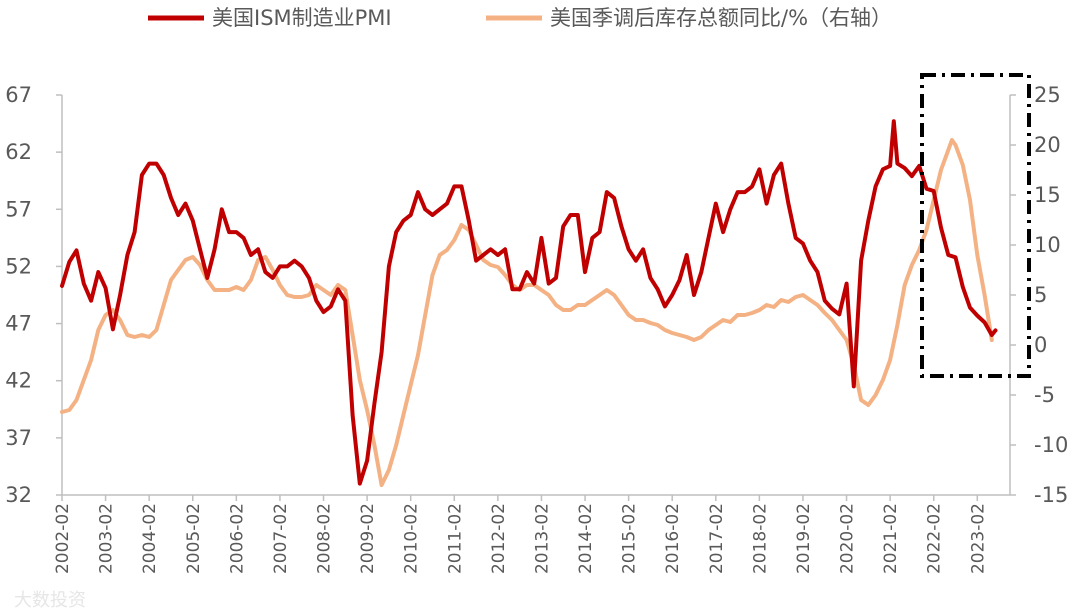 This screenshot has height=615, width=1080. Describe the element at coordinates (1040, 345) in the screenshot. I see `y-right-tick-label: 0` at that location.